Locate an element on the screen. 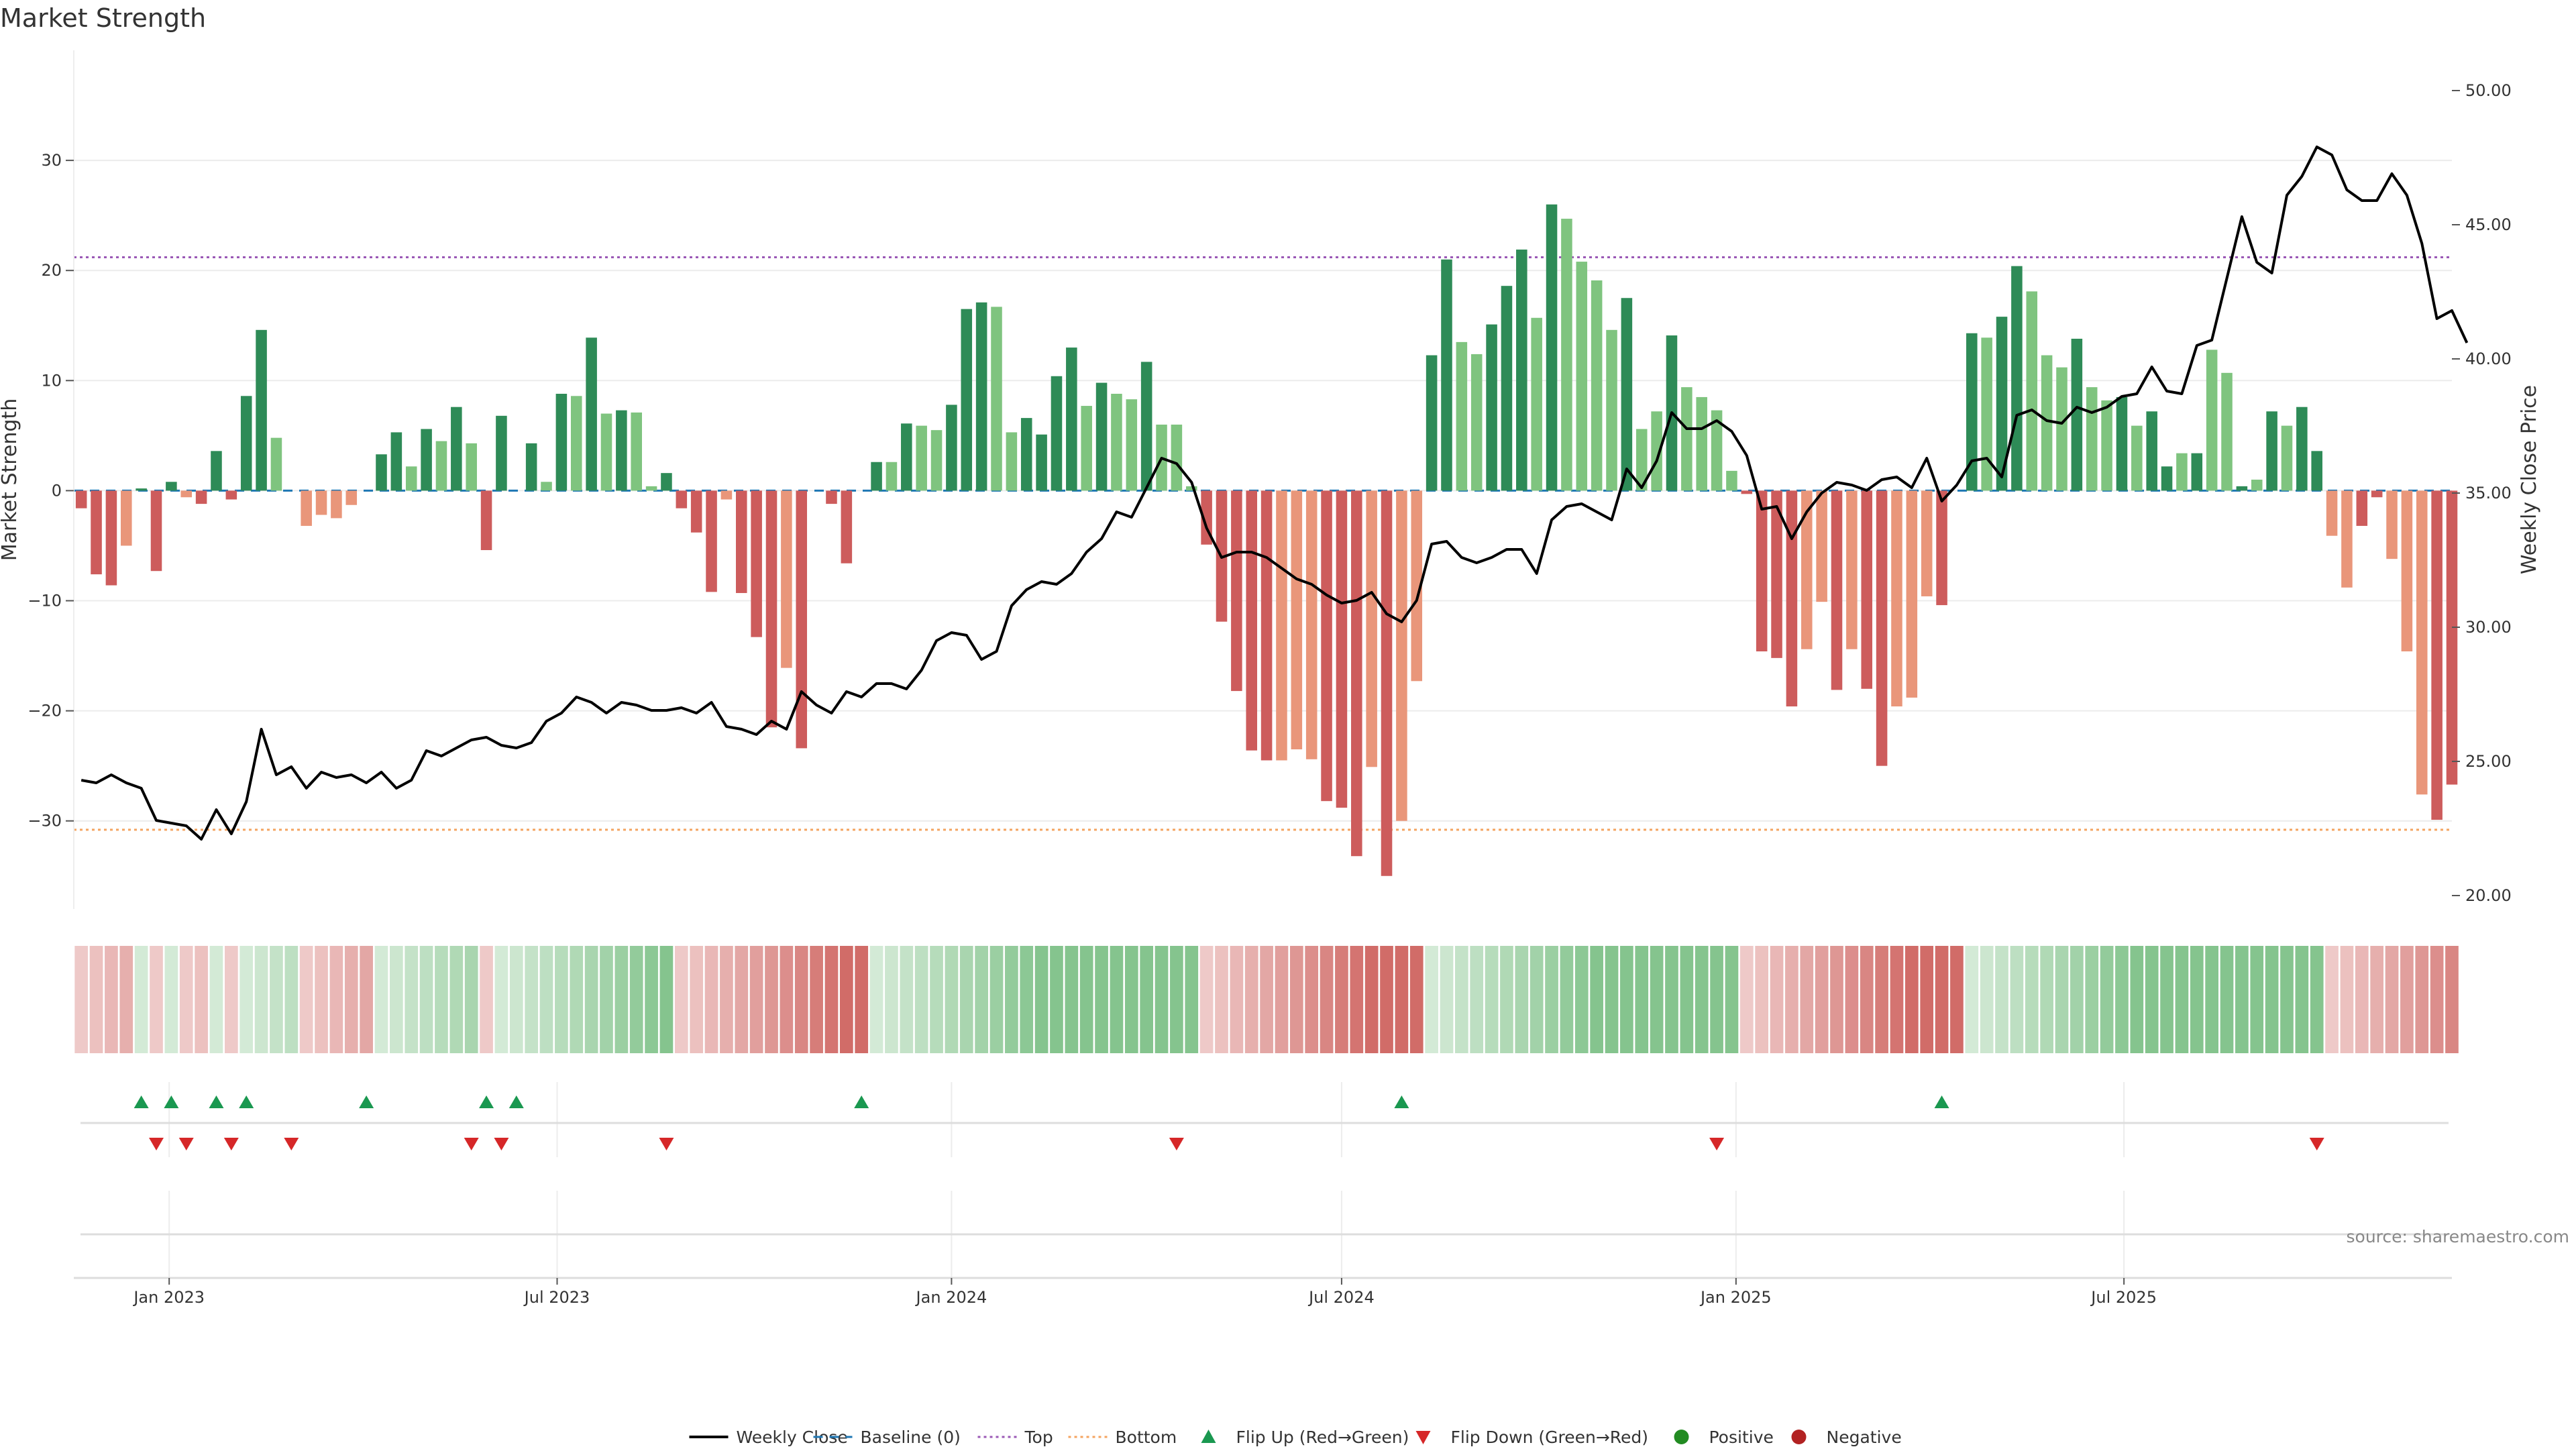 This screenshot has height=1449, width=2576. x-tick-label: Jan 2025 is located at coordinates (1735, 1297).